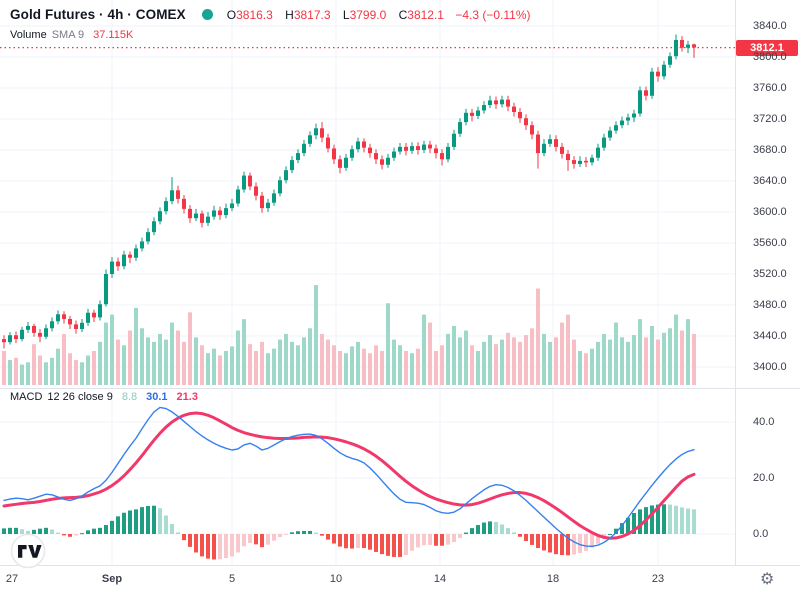 Image resolution: width=800 pixels, height=600 pixels. What do you see at coordinates (770, 274) in the screenshot?
I see `axis-tick-label: 3520.0` at bounding box center [770, 274].